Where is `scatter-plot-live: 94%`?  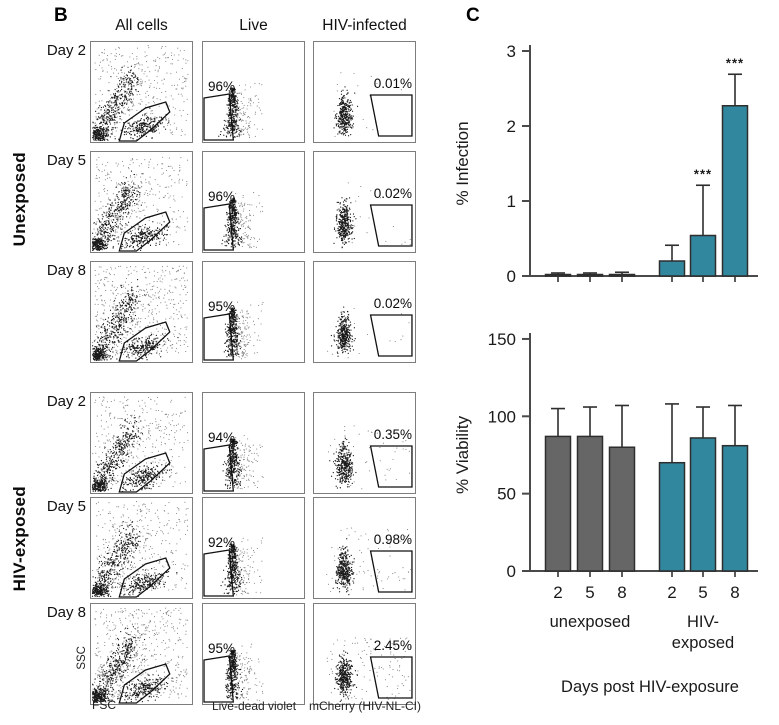 scatter-plot-live: 94% is located at coordinates (253, 443).